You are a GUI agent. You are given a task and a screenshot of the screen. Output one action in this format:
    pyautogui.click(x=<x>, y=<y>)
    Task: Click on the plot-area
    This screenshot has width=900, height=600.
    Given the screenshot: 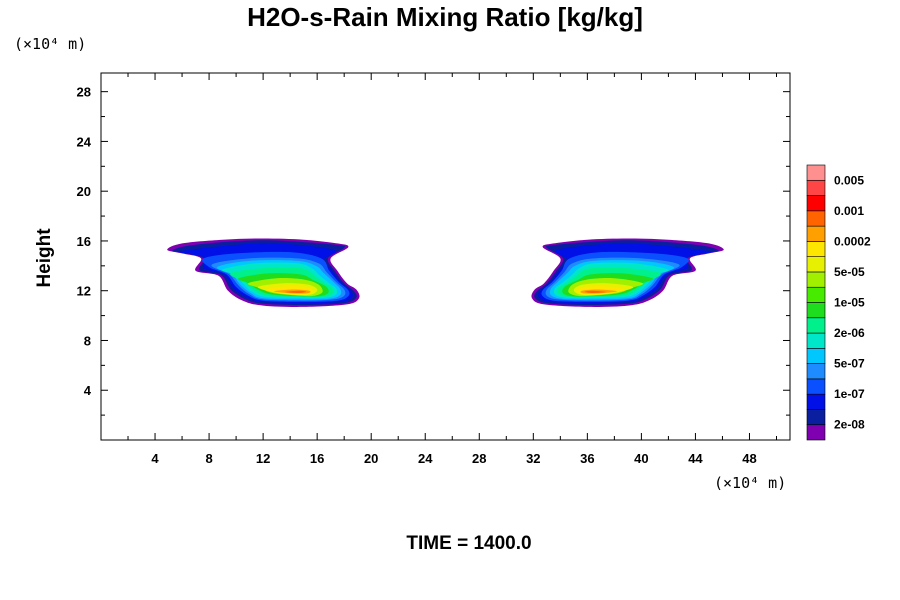 What is the action you would take?
    pyautogui.click(x=445, y=272)
    